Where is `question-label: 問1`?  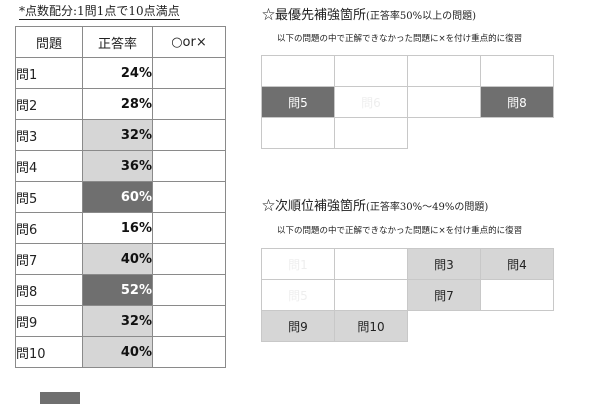 question-label: 問1 is located at coordinates (49, 73).